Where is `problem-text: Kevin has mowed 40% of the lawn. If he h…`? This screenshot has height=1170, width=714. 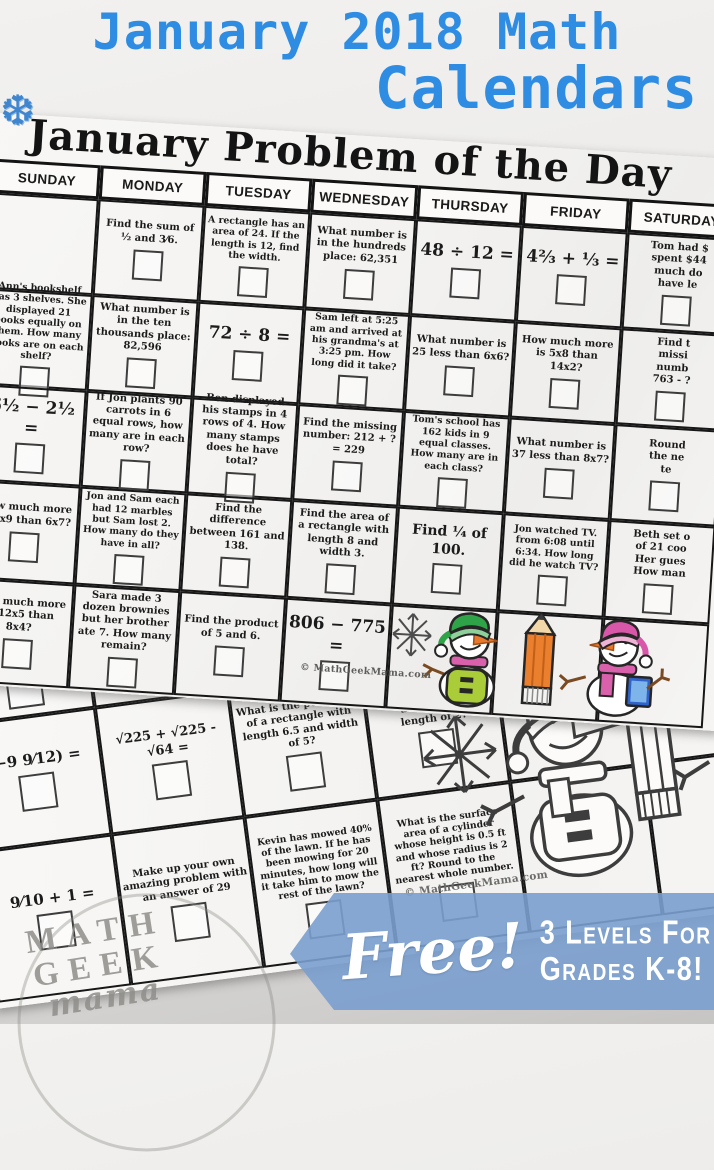
problem-text: Kevin has mowed 40% of the lawn. If he h… is located at coordinates (318, 862).